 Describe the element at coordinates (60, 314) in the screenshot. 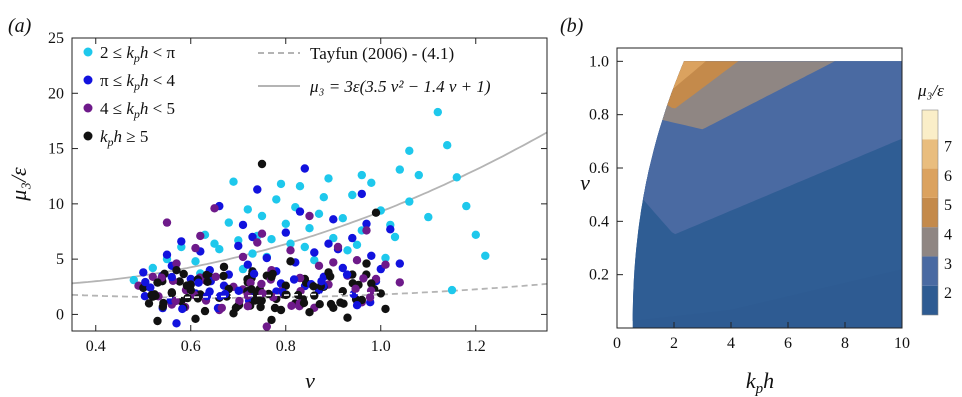

I see `a-ytick-label: 0` at that location.